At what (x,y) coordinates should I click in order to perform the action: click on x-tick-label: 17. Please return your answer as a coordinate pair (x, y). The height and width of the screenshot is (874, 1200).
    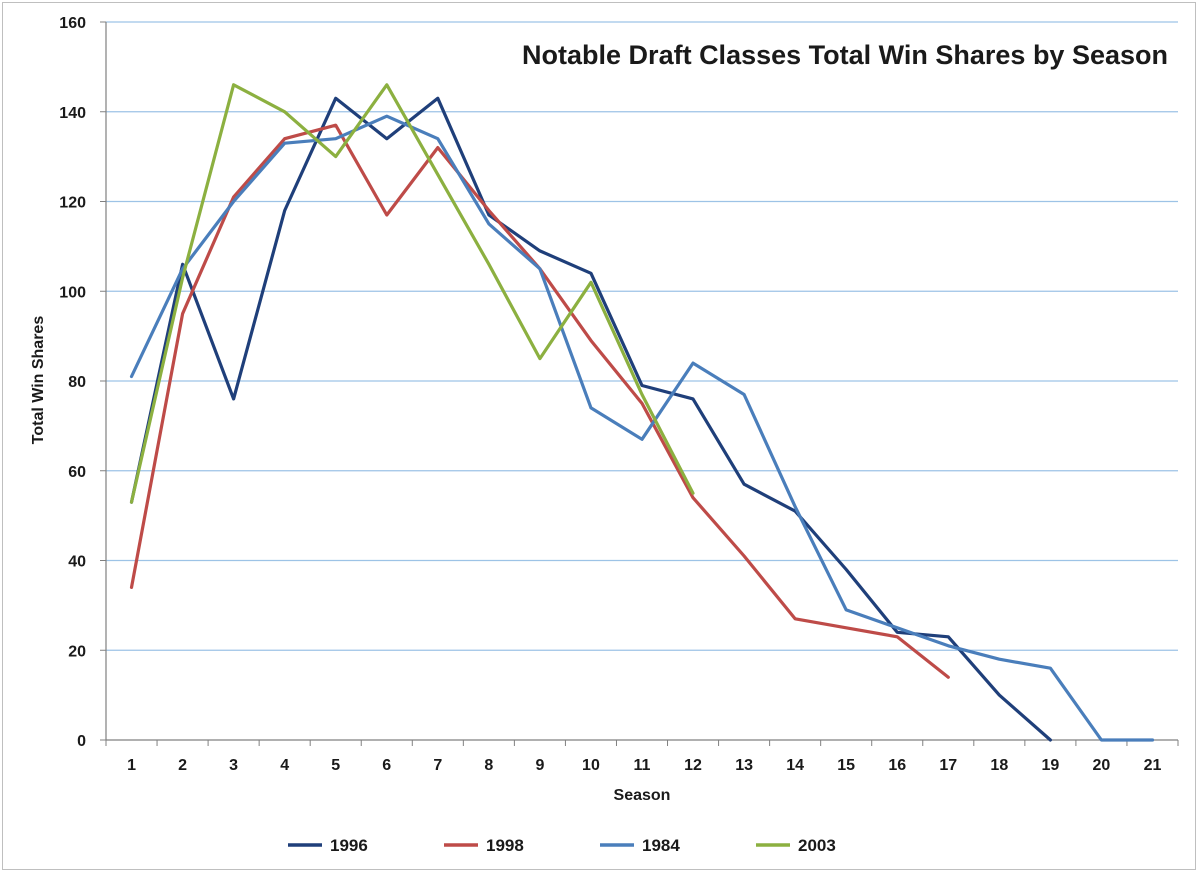
    Looking at the image, I should click on (948, 765).